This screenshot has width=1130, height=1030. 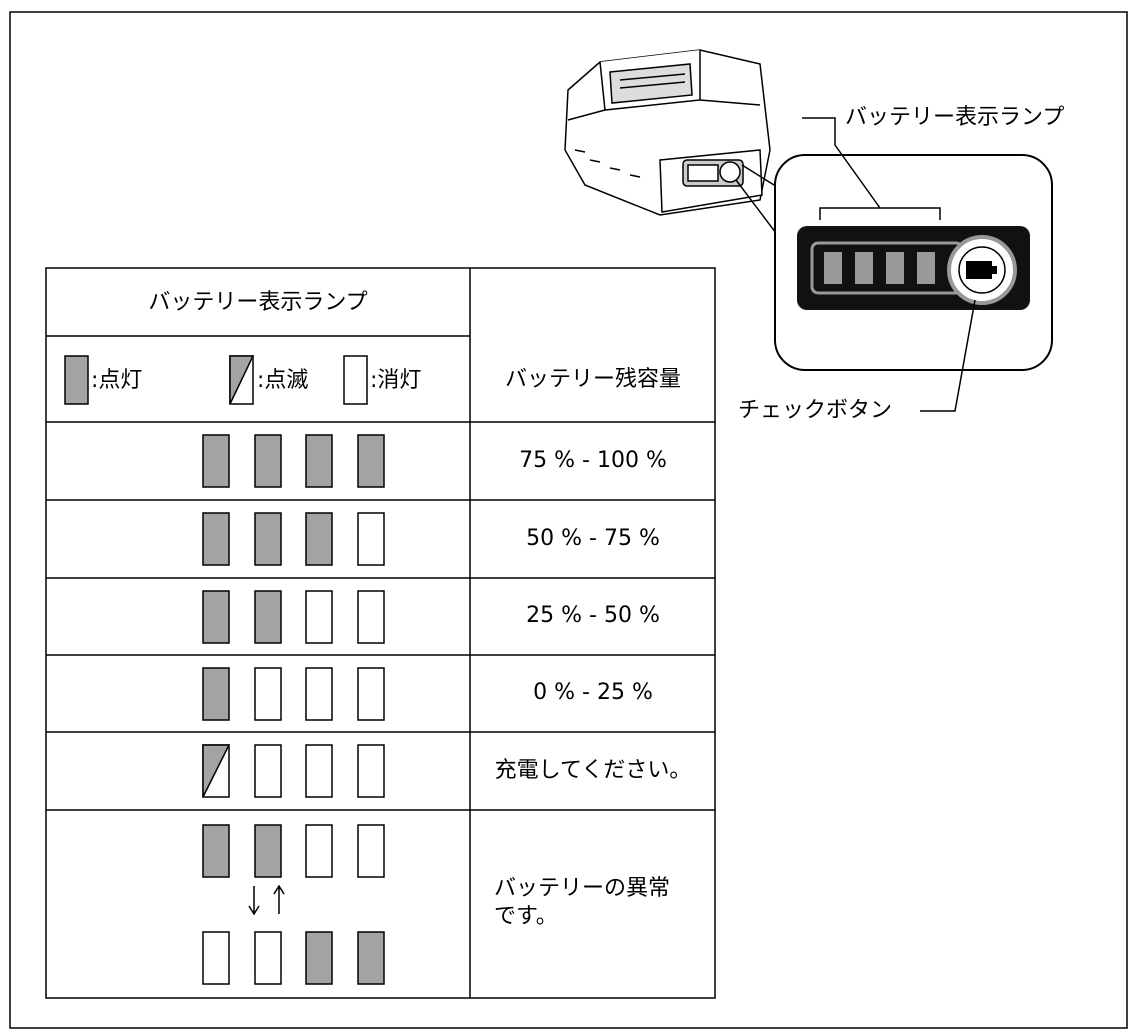 I want to click on capacity-text: 75 % - 100 %, so click(x=593, y=460).